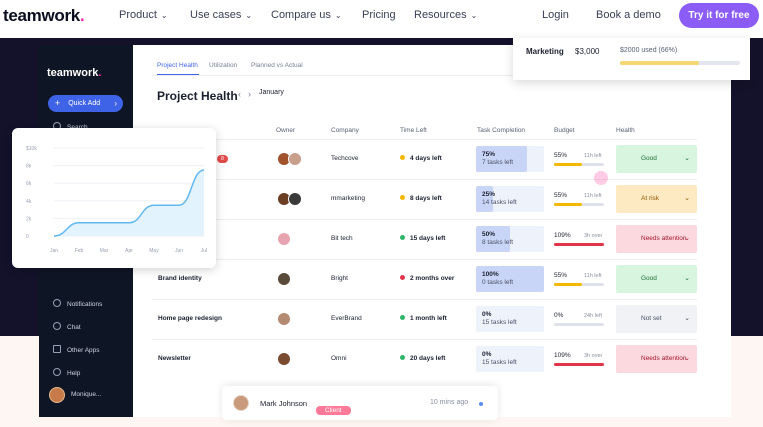 Image resolution: width=763 pixels, height=427 pixels. What do you see at coordinates (379, 15) in the screenshot?
I see `nav-pricing: Pricing` at bounding box center [379, 15].